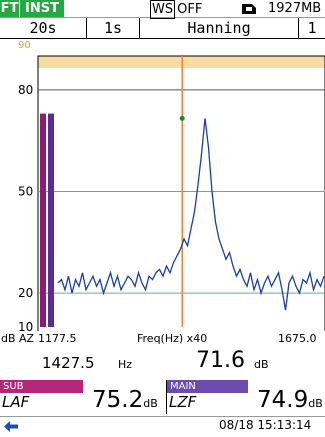 The width and height of the screenshot is (325, 437). Describe the element at coordinates (113, 28) in the screenshot. I see `step-setting: 1s` at that location.